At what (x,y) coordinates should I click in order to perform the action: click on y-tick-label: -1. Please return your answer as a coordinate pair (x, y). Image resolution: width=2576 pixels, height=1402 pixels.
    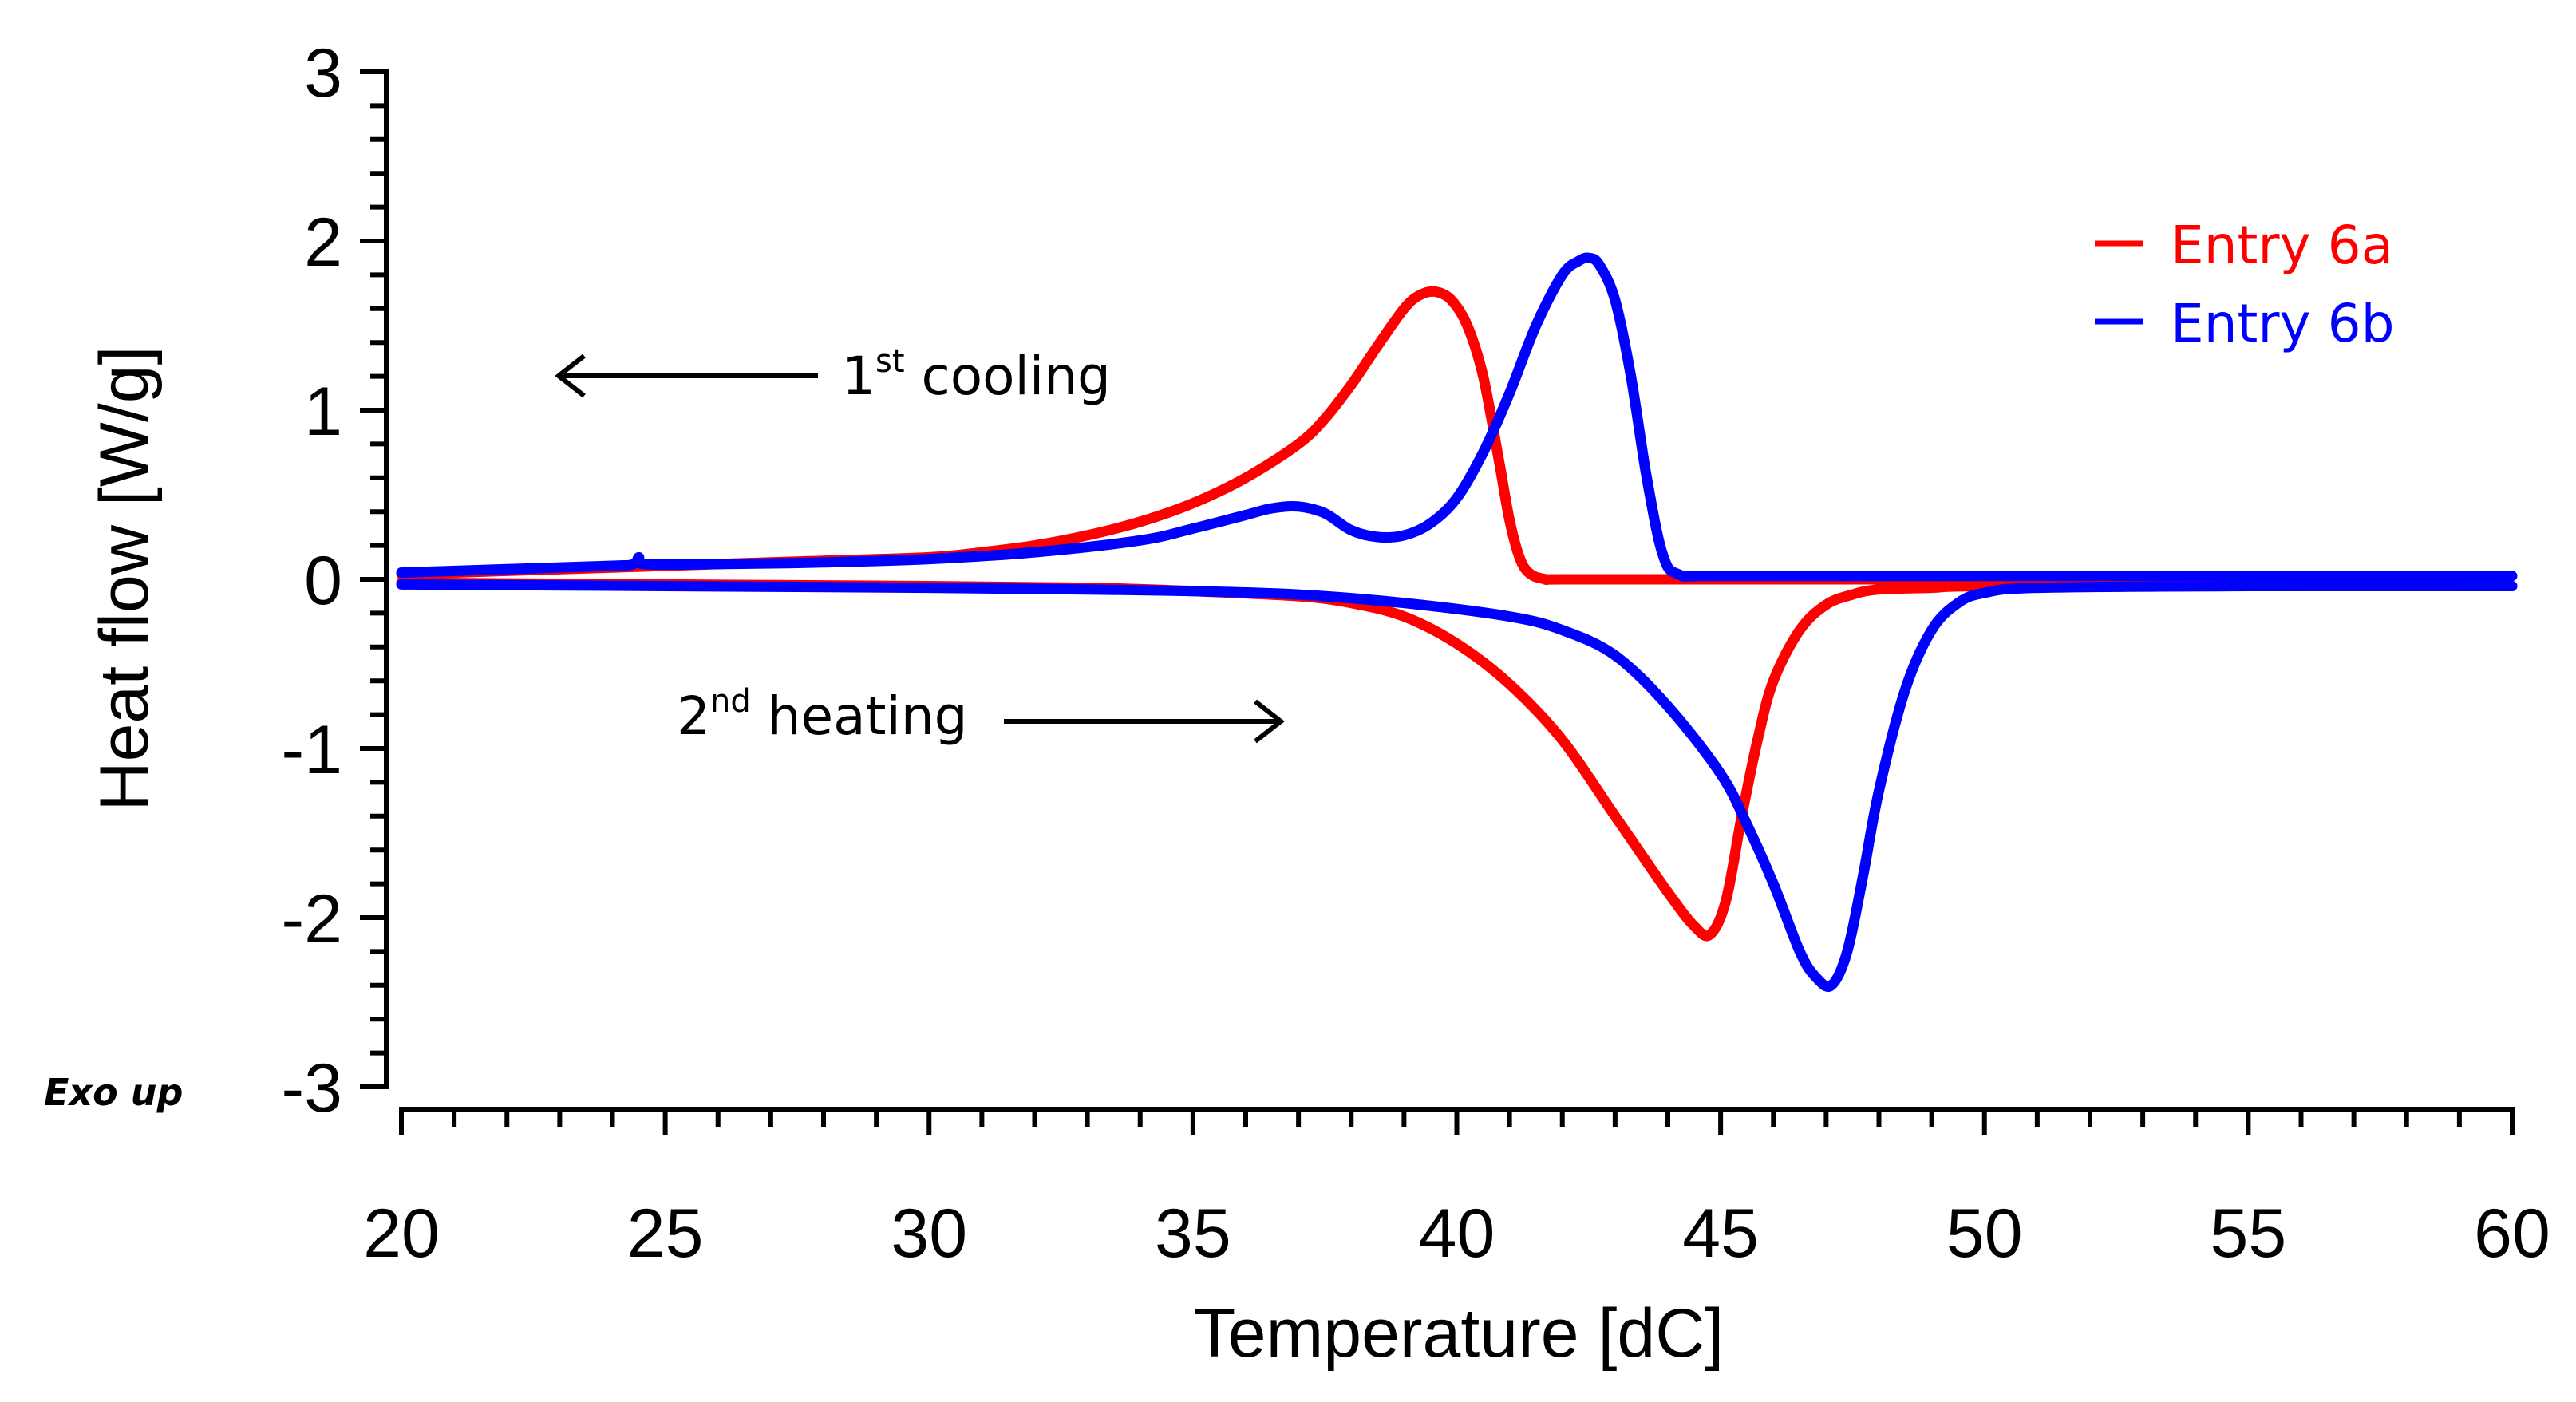
    Looking at the image, I should click on (312, 750).